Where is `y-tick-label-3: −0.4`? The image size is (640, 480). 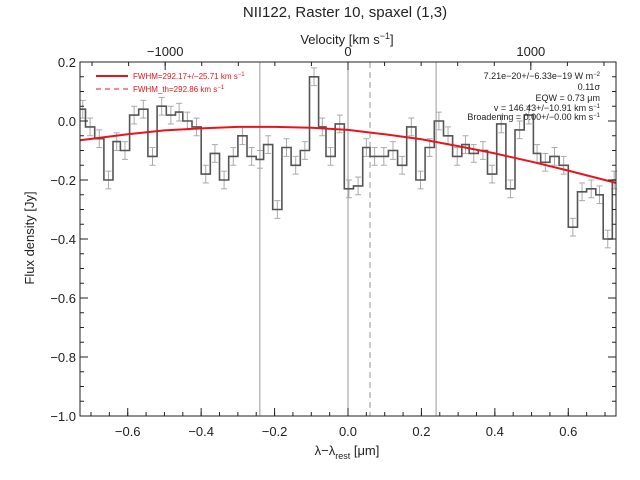 y-tick-label-3: −0.4 is located at coordinates (63, 239).